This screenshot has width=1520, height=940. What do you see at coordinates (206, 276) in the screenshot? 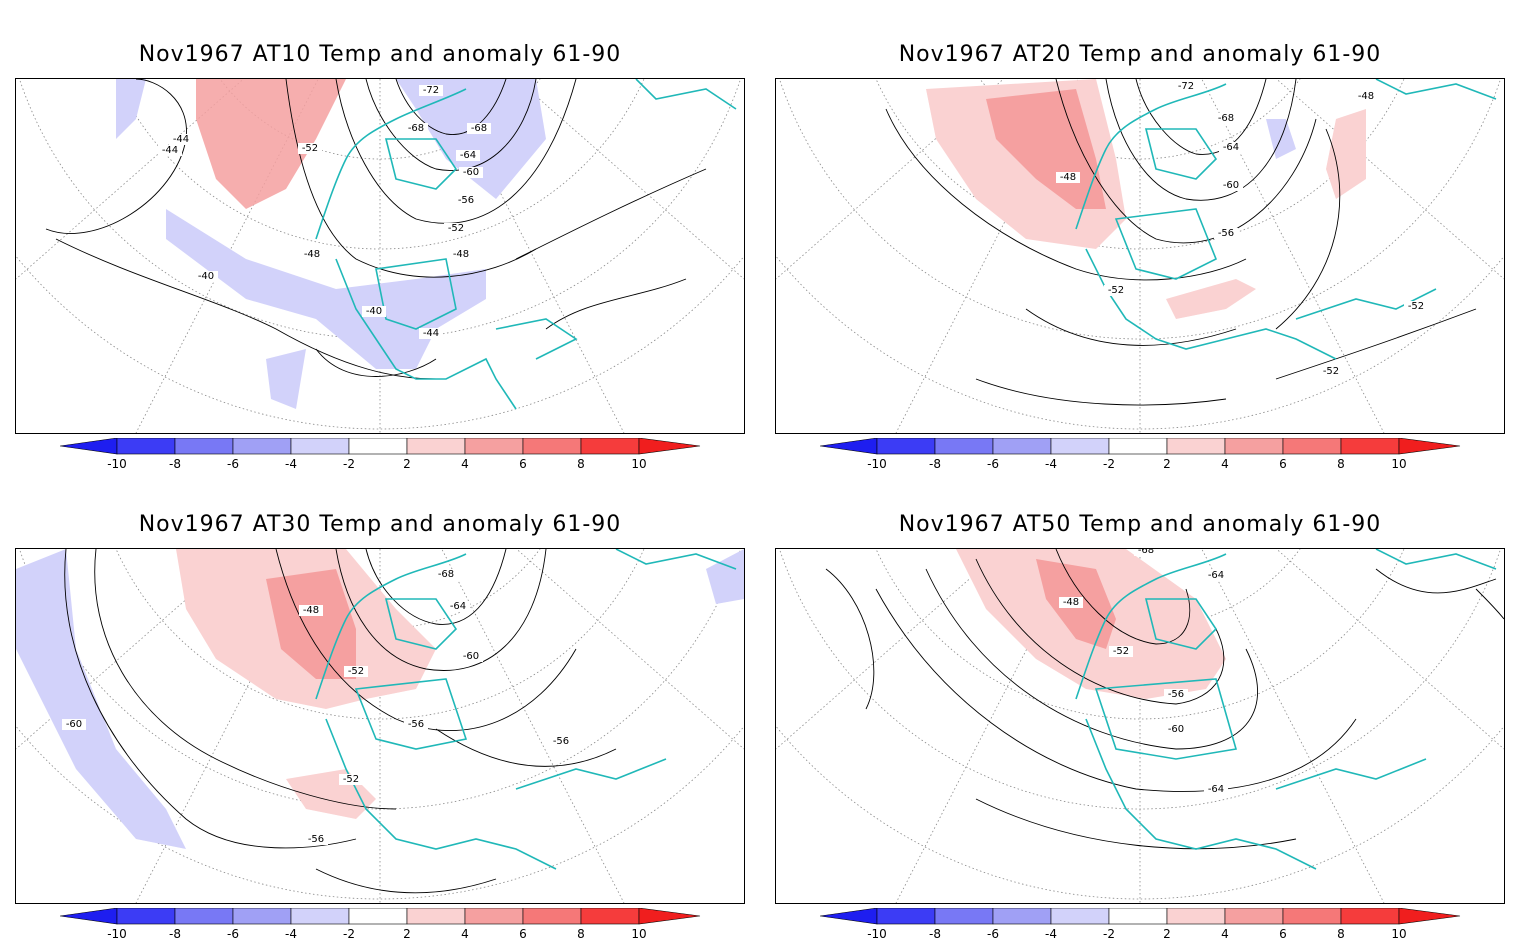
I see `contour-label: -40` at bounding box center [206, 276].